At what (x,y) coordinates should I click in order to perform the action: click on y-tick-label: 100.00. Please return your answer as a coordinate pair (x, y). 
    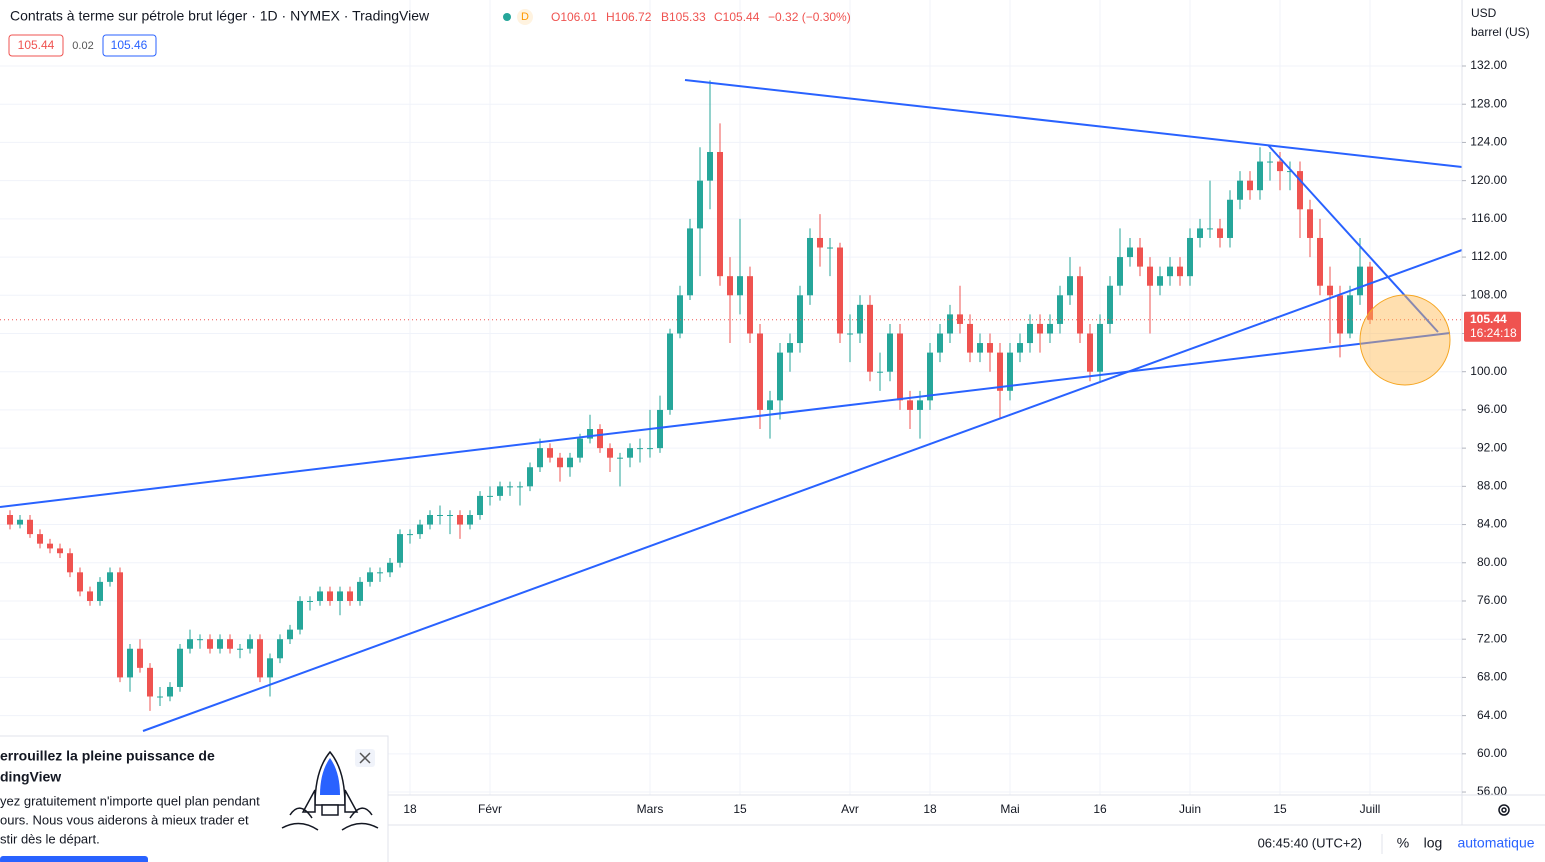
    Looking at the image, I should click on (1488, 371).